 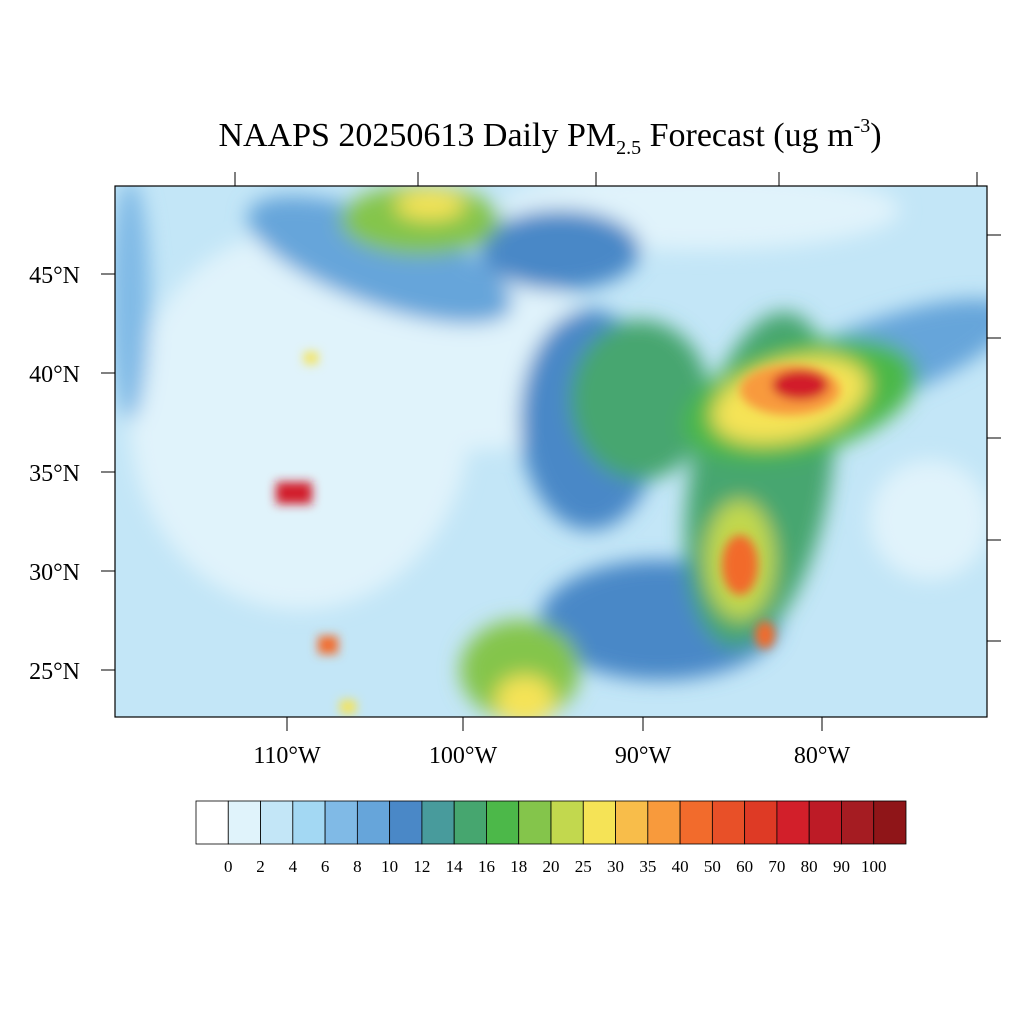 I want to click on lat-label: 40°N, so click(x=54, y=375).